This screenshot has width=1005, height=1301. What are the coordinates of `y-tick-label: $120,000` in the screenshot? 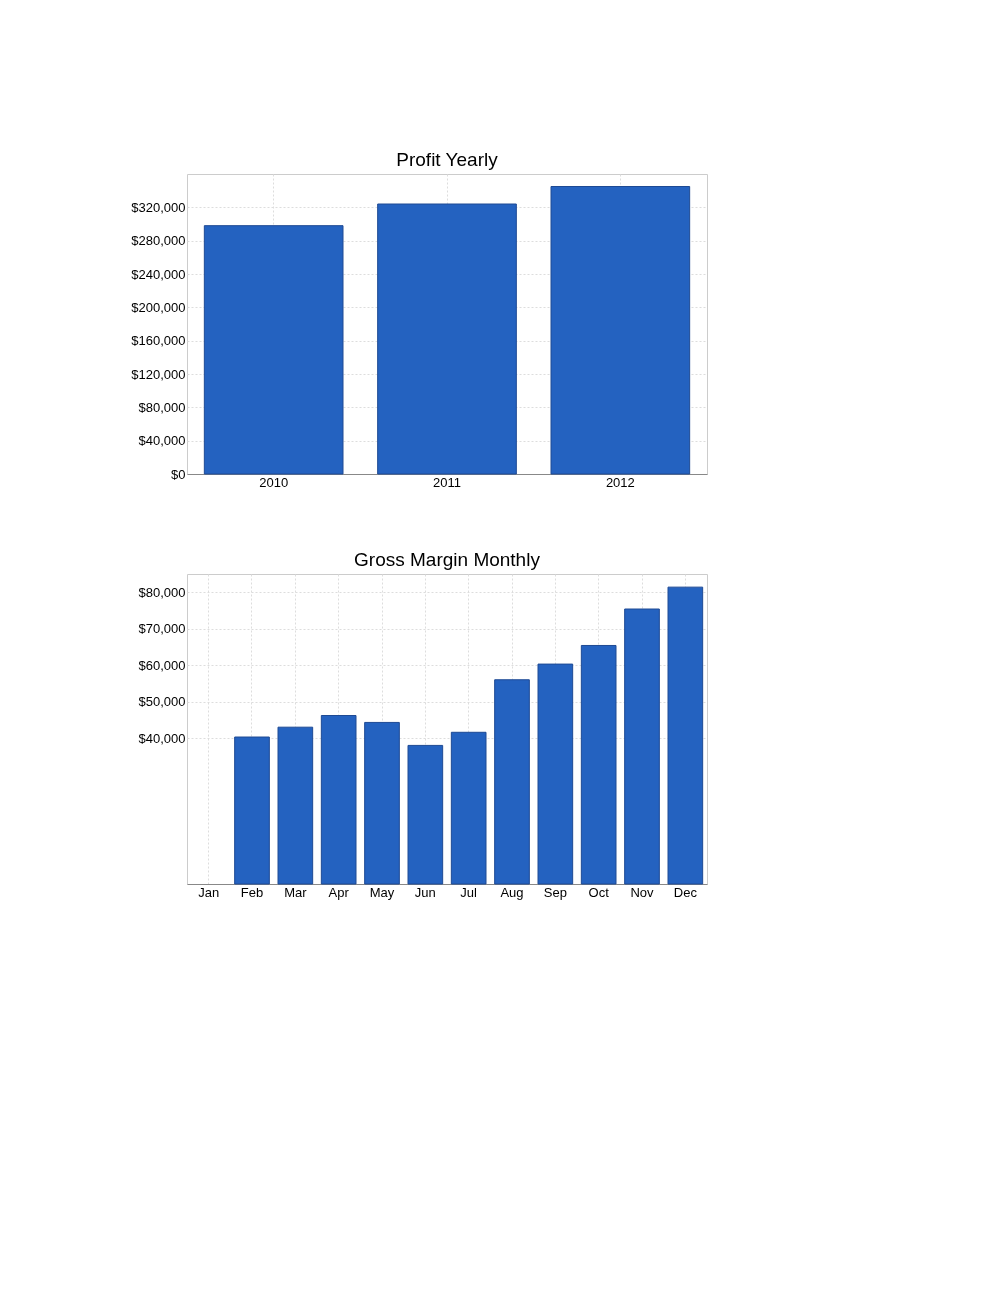 It's located at (158, 374).